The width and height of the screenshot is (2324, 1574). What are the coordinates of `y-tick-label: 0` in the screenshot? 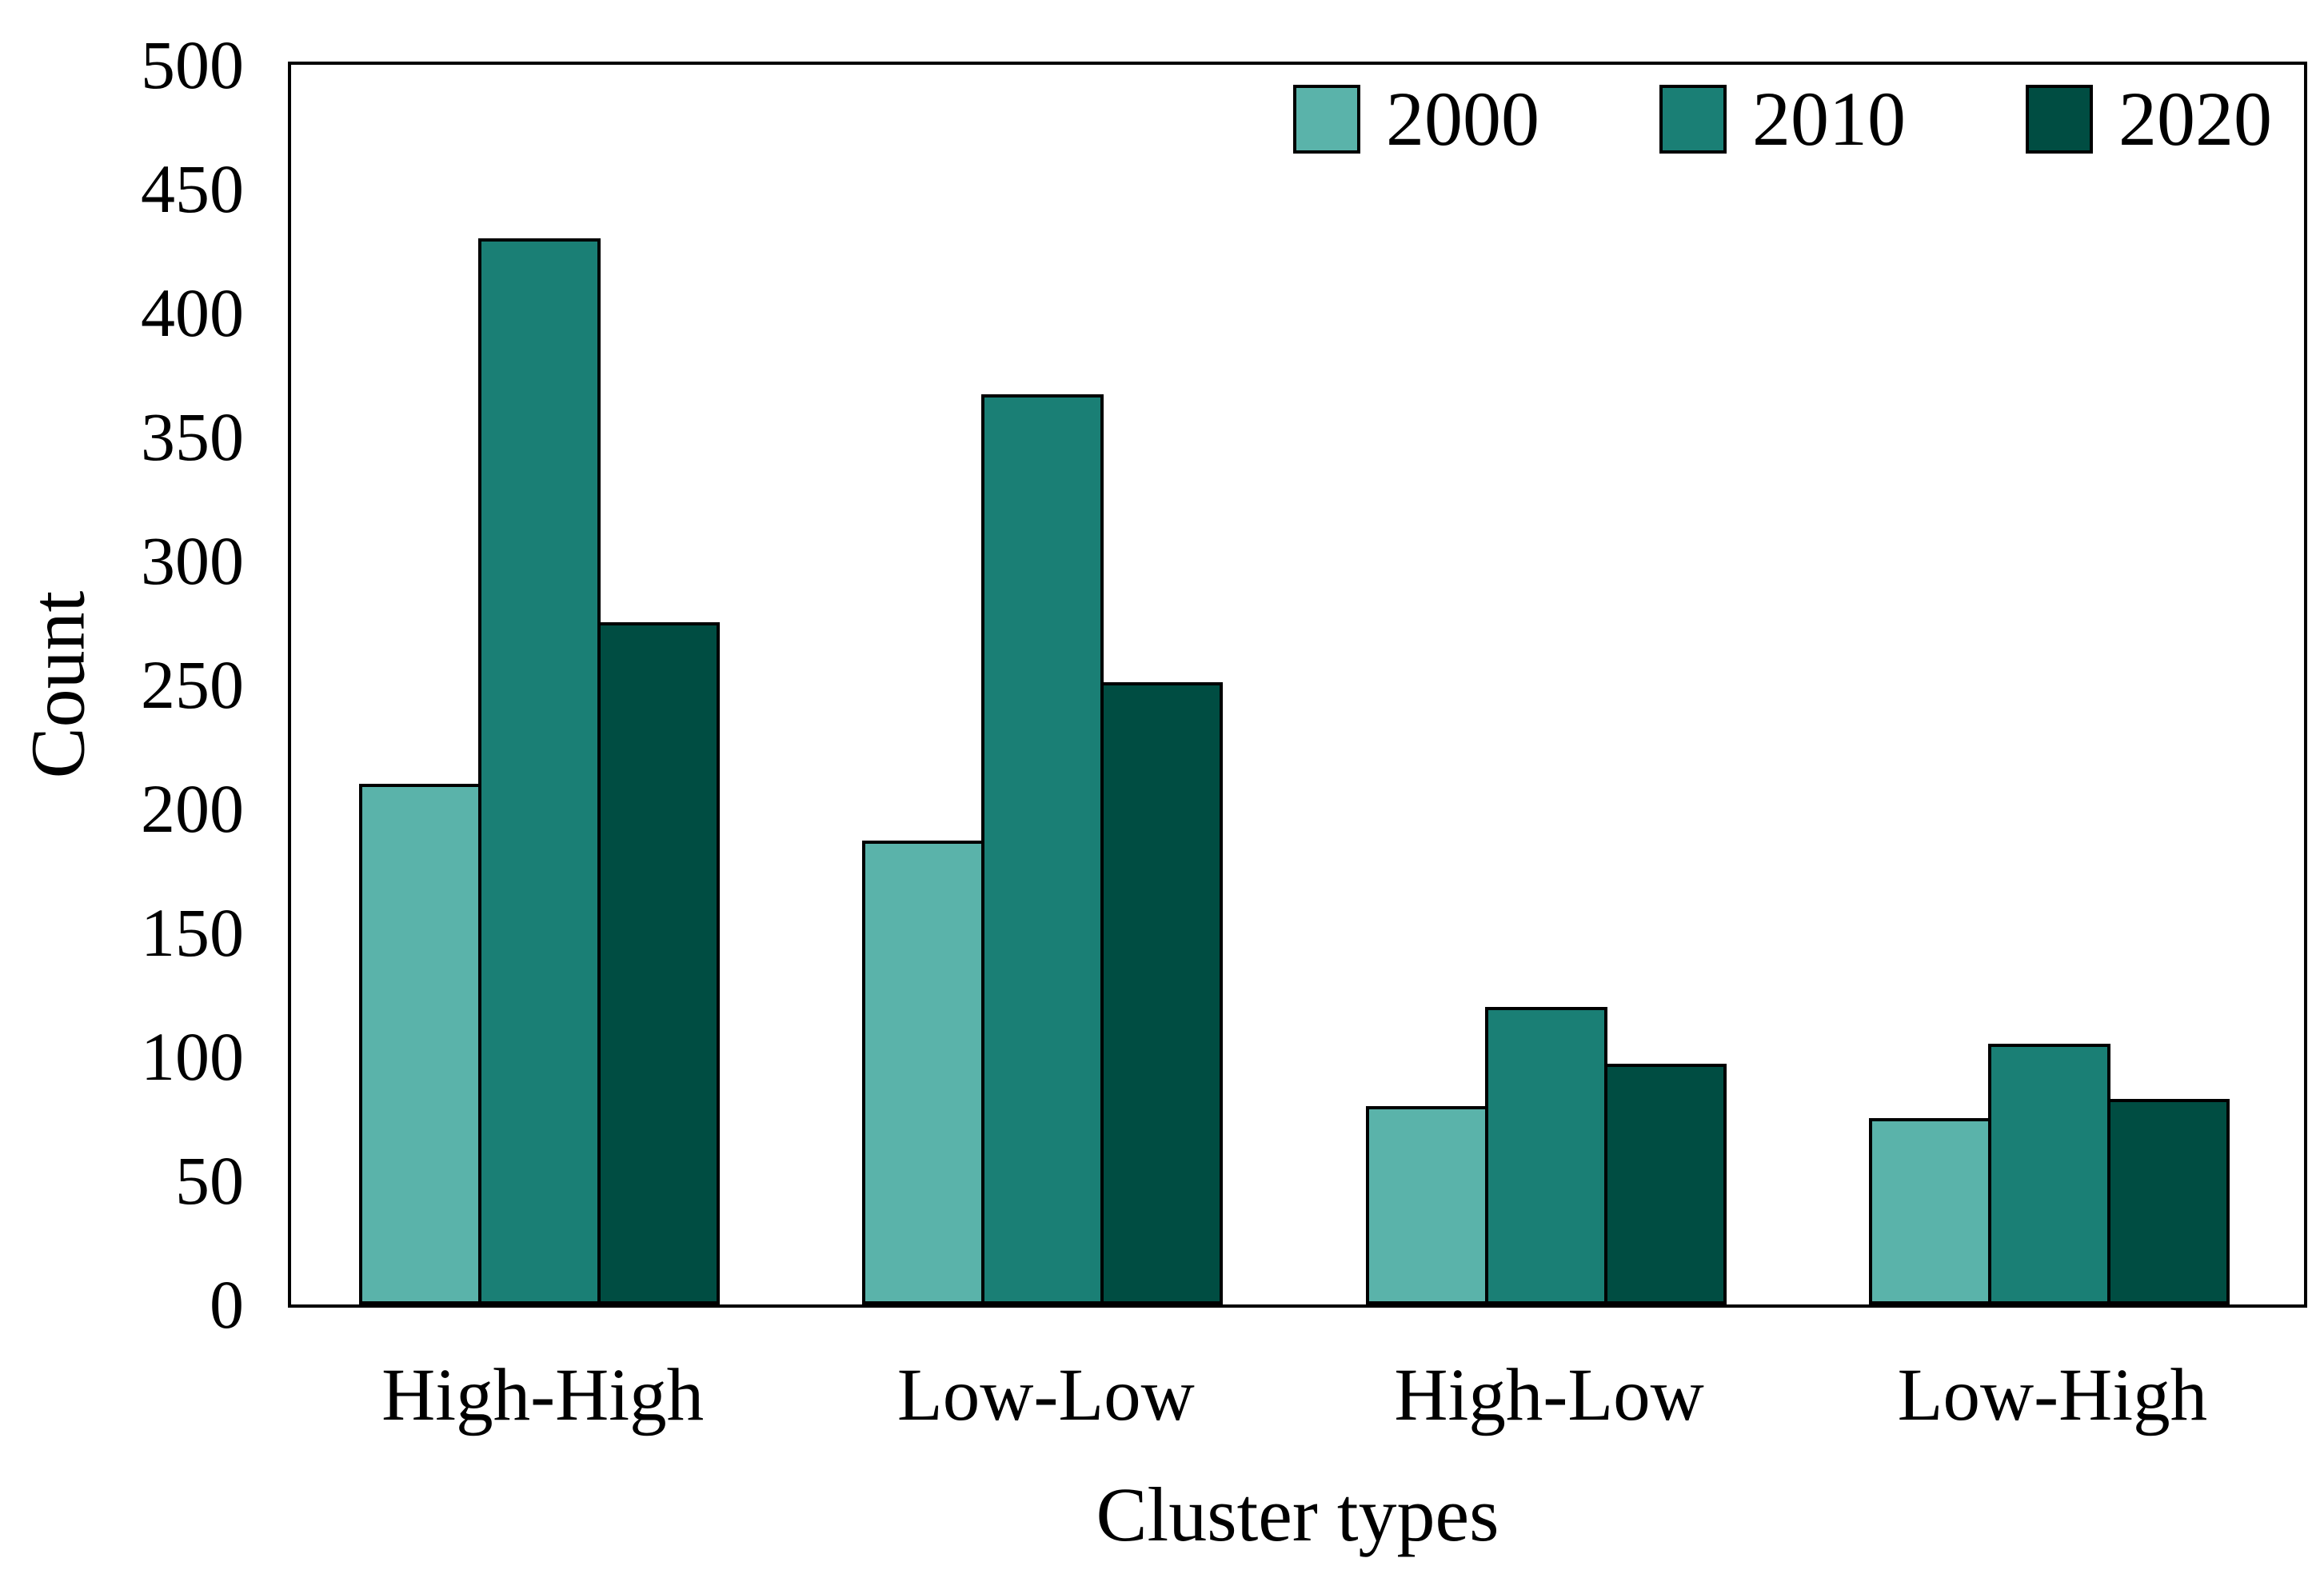 It's located at (227, 1305).